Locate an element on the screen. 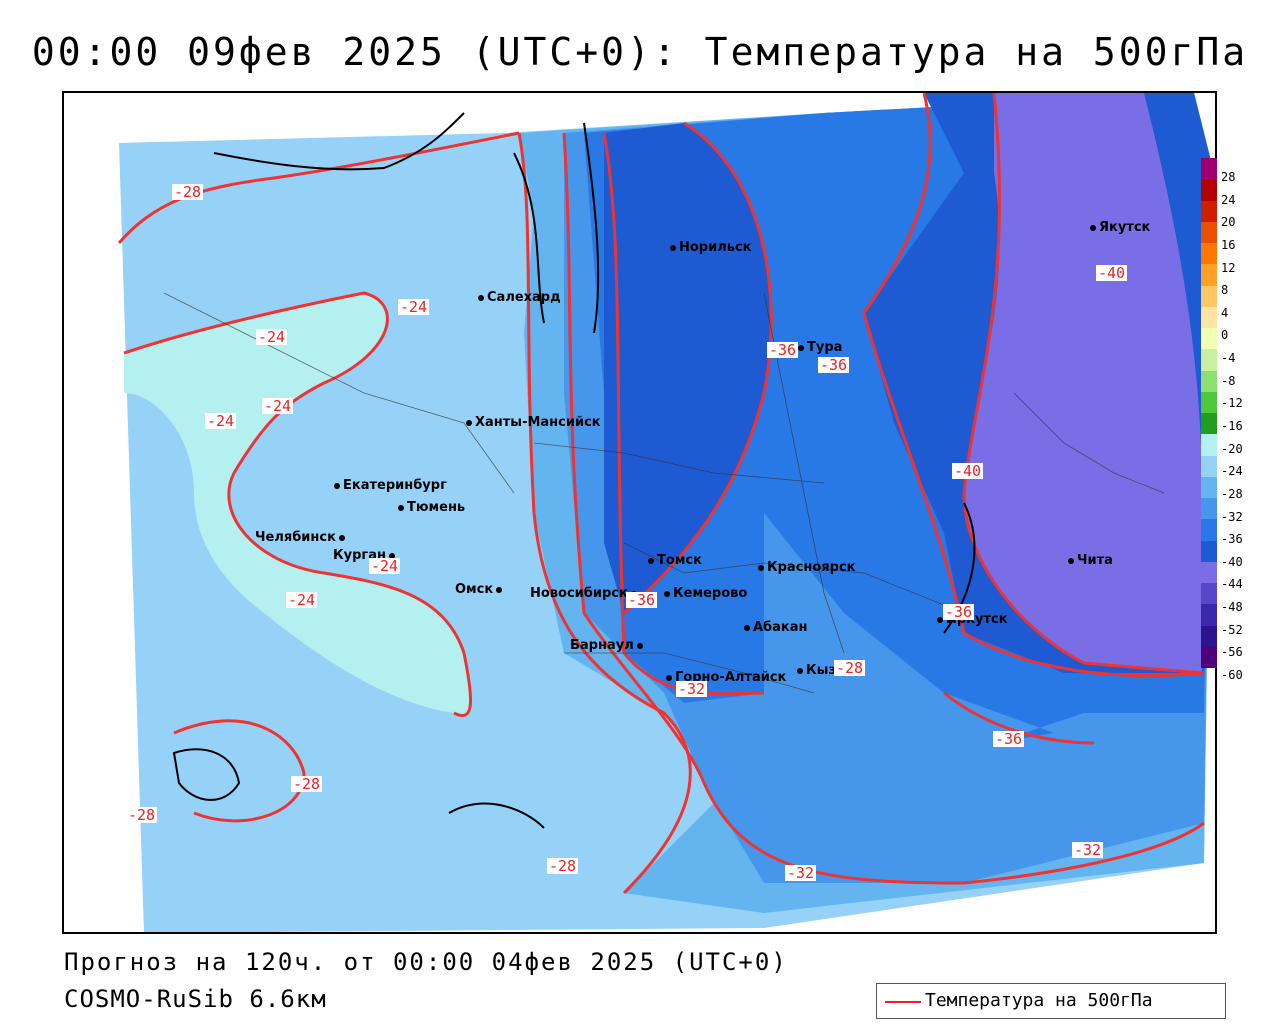 This screenshot has height=1024, width=1280. colorbar-tick-label: 0 is located at coordinates (1225, 335).